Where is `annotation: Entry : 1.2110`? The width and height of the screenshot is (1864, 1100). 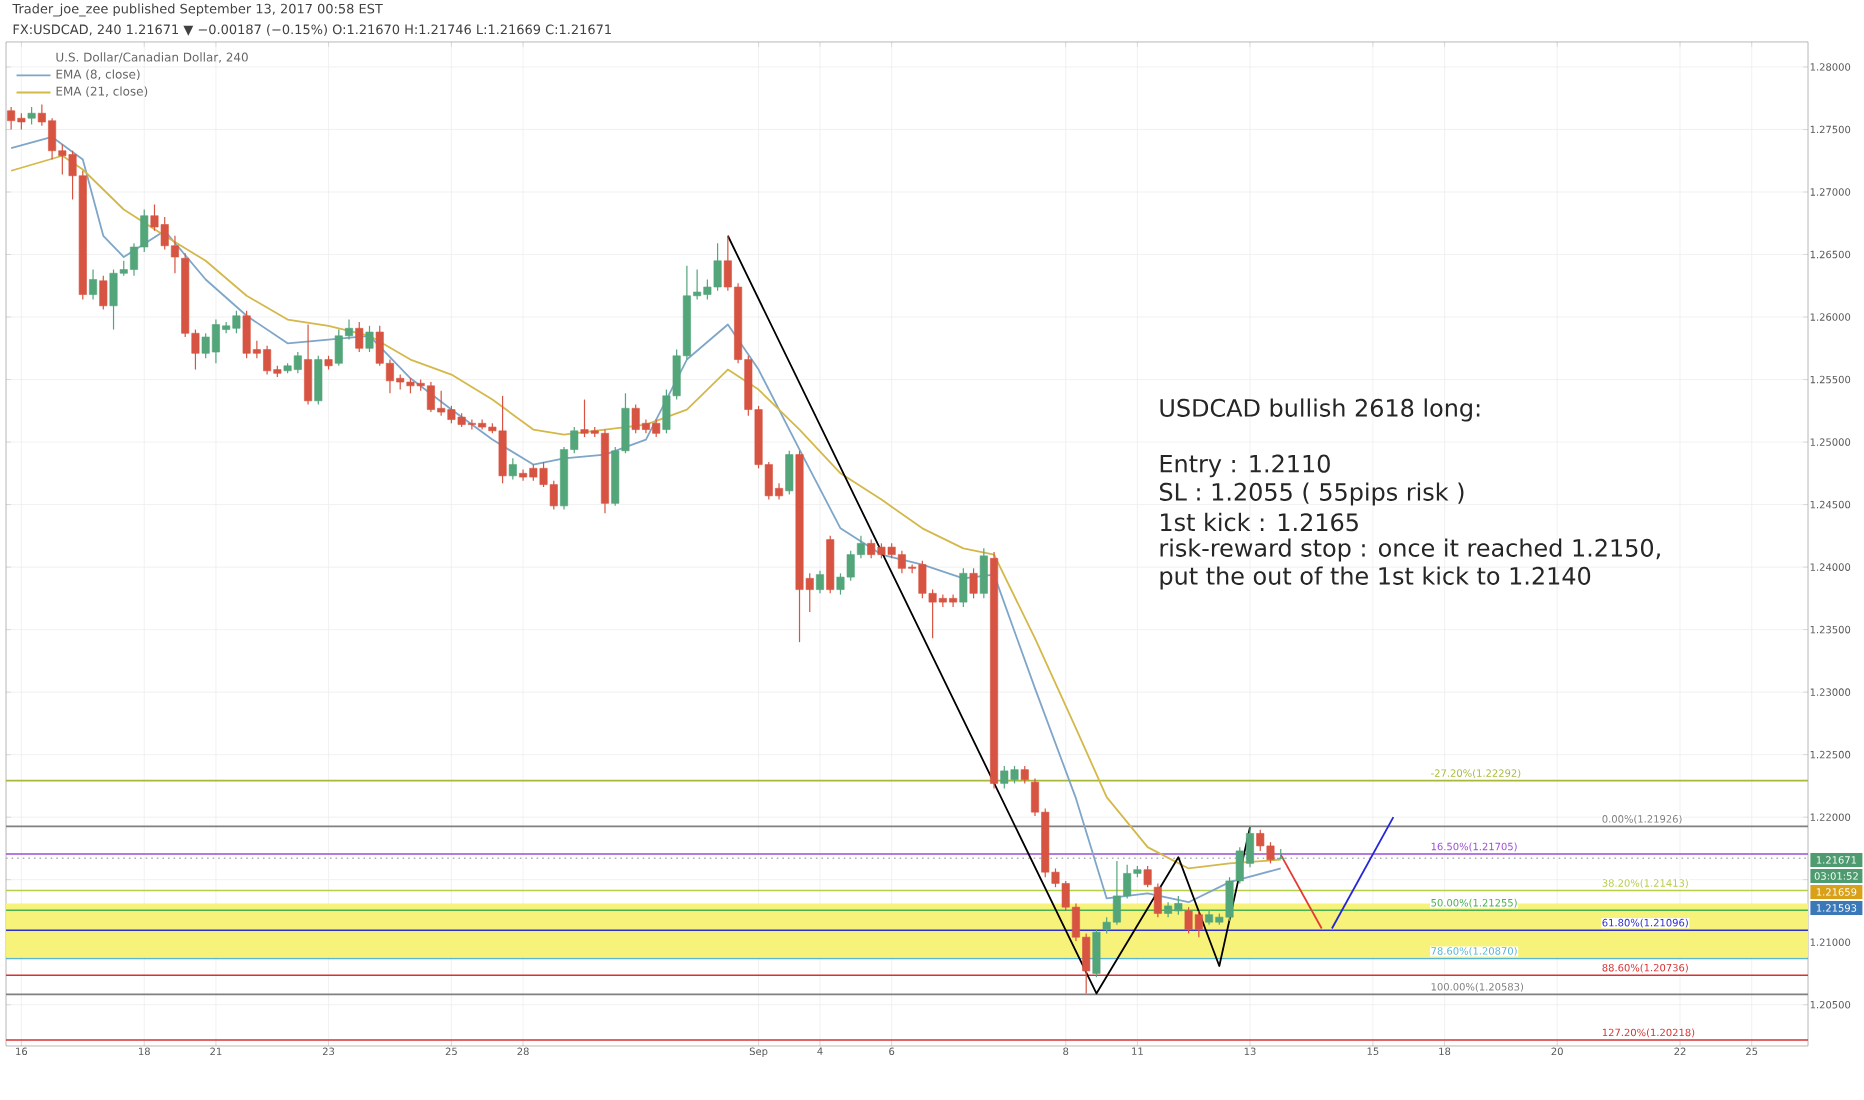
annotation: Entry : 1.2110 is located at coordinates (1245, 466).